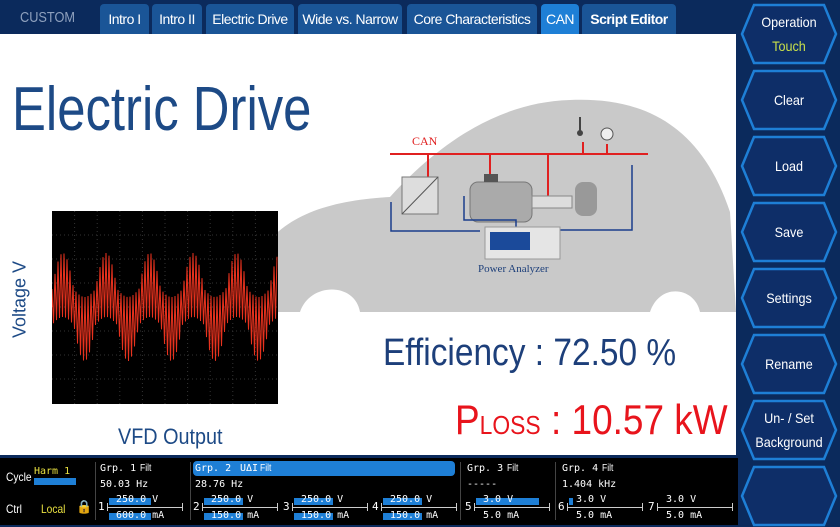 The width and height of the screenshot is (840, 527). What do you see at coordinates (789, 496) in the screenshot?
I see `sidebar-button-blank` at bounding box center [789, 496].